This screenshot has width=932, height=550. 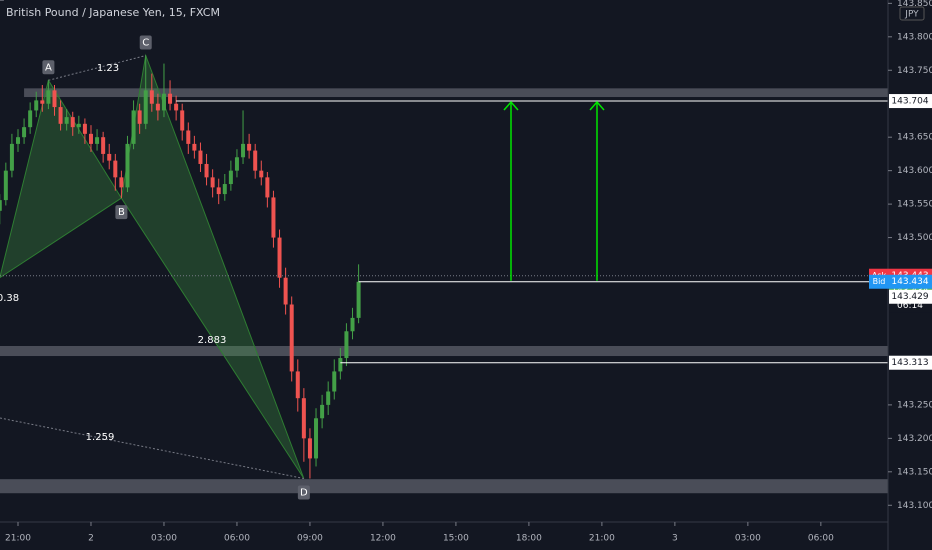 What do you see at coordinates (914, 4) in the screenshot?
I see `y-tick-label: 143.850` at bounding box center [914, 4].